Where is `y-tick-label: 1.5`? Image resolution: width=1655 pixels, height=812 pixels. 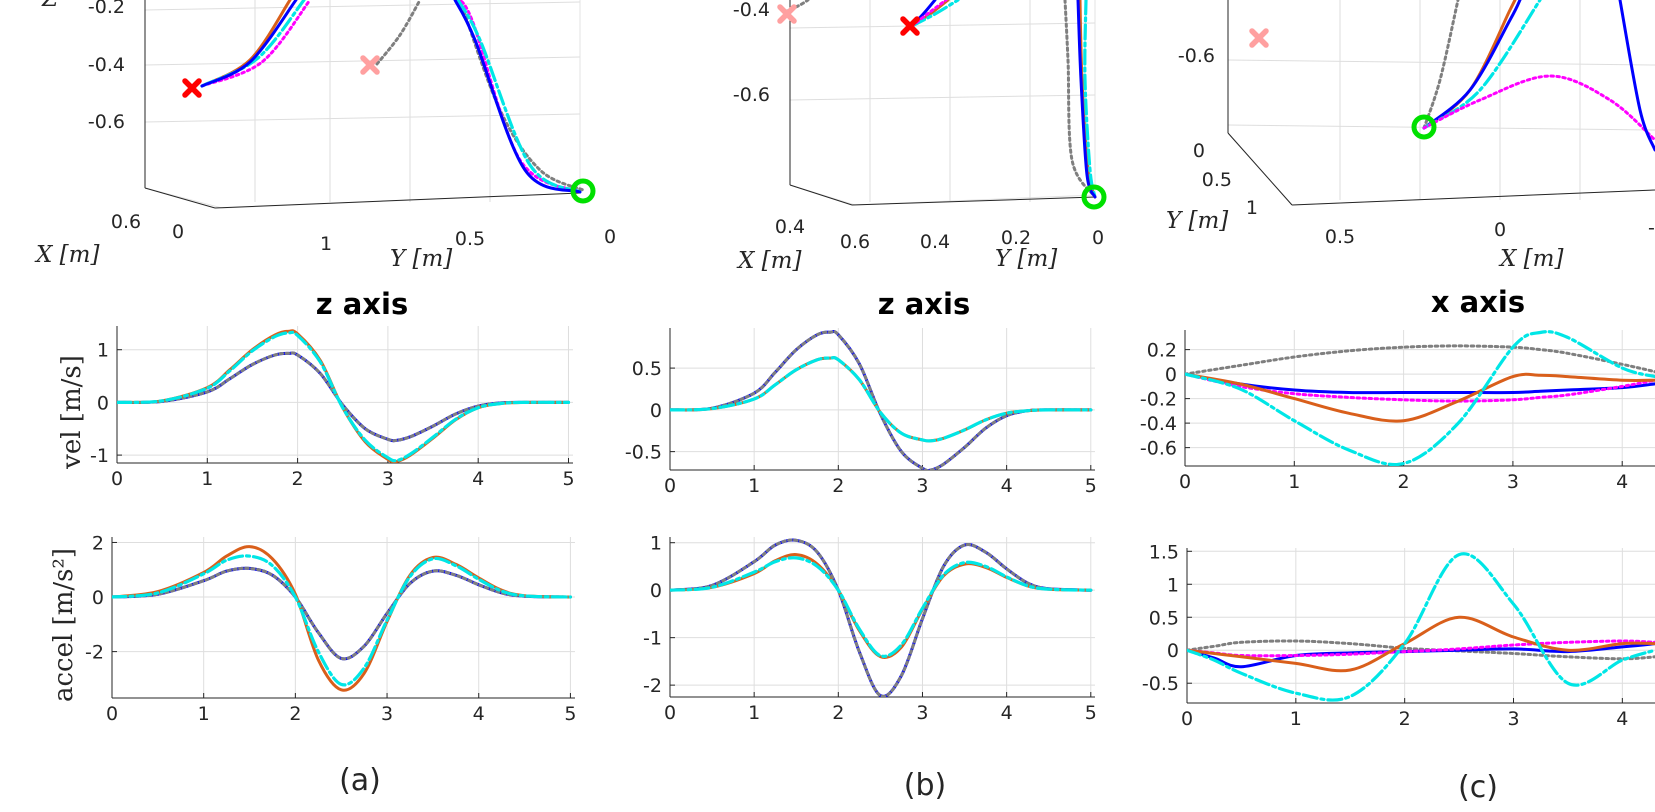
y-tick-label: 1.5 is located at coordinates (1164, 552).